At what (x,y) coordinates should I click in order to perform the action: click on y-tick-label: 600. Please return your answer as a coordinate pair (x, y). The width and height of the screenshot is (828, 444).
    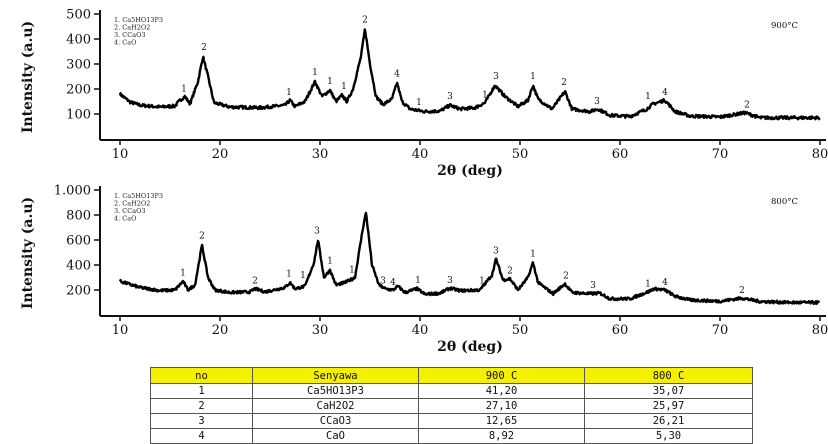
    Looking at the image, I should click on (78, 241).